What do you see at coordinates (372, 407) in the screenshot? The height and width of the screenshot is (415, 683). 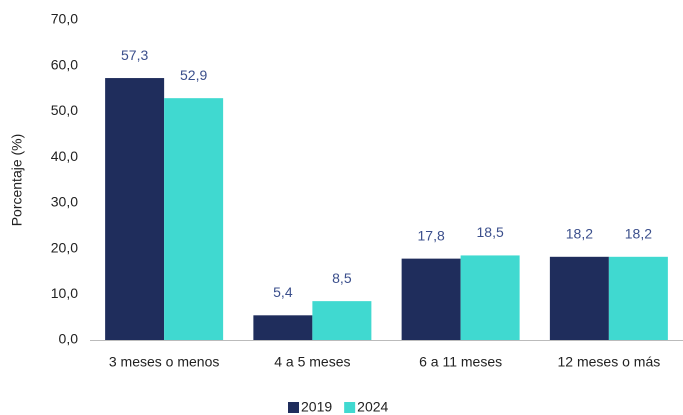 I see `legend-label: 2024` at bounding box center [372, 407].